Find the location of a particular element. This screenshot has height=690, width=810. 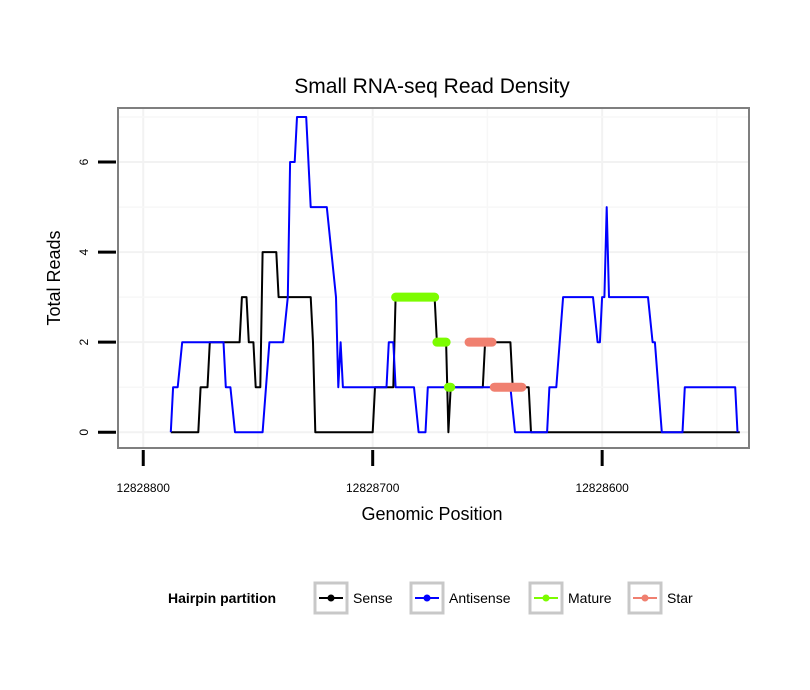

legend-point-sense is located at coordinates (331, 598).